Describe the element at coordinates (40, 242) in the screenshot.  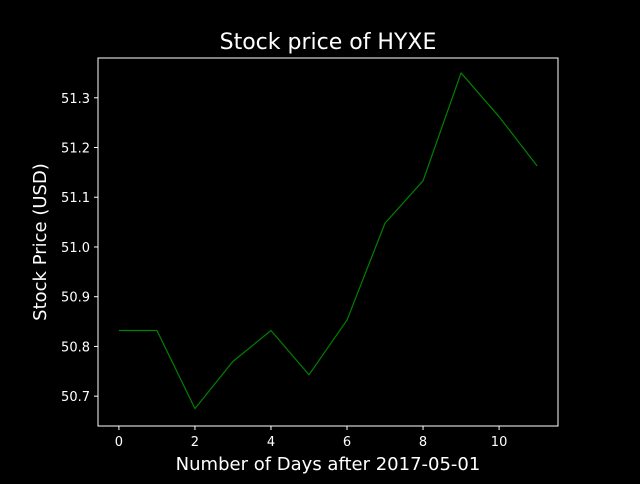
I see `y-axis-label: Stock Price (USD)` at that location.